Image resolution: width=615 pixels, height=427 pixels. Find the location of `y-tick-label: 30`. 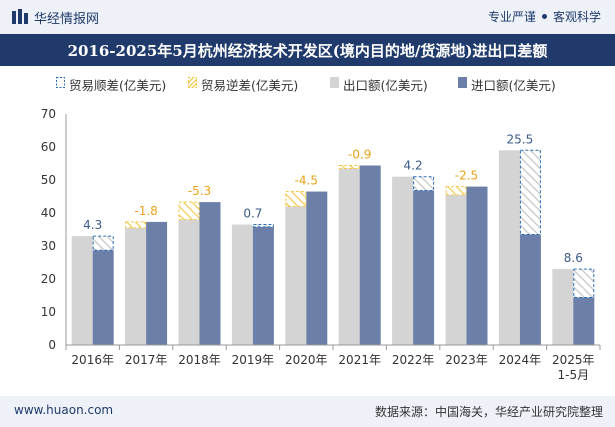

y-tick-label: 30 is located at coordinates (48, 246).